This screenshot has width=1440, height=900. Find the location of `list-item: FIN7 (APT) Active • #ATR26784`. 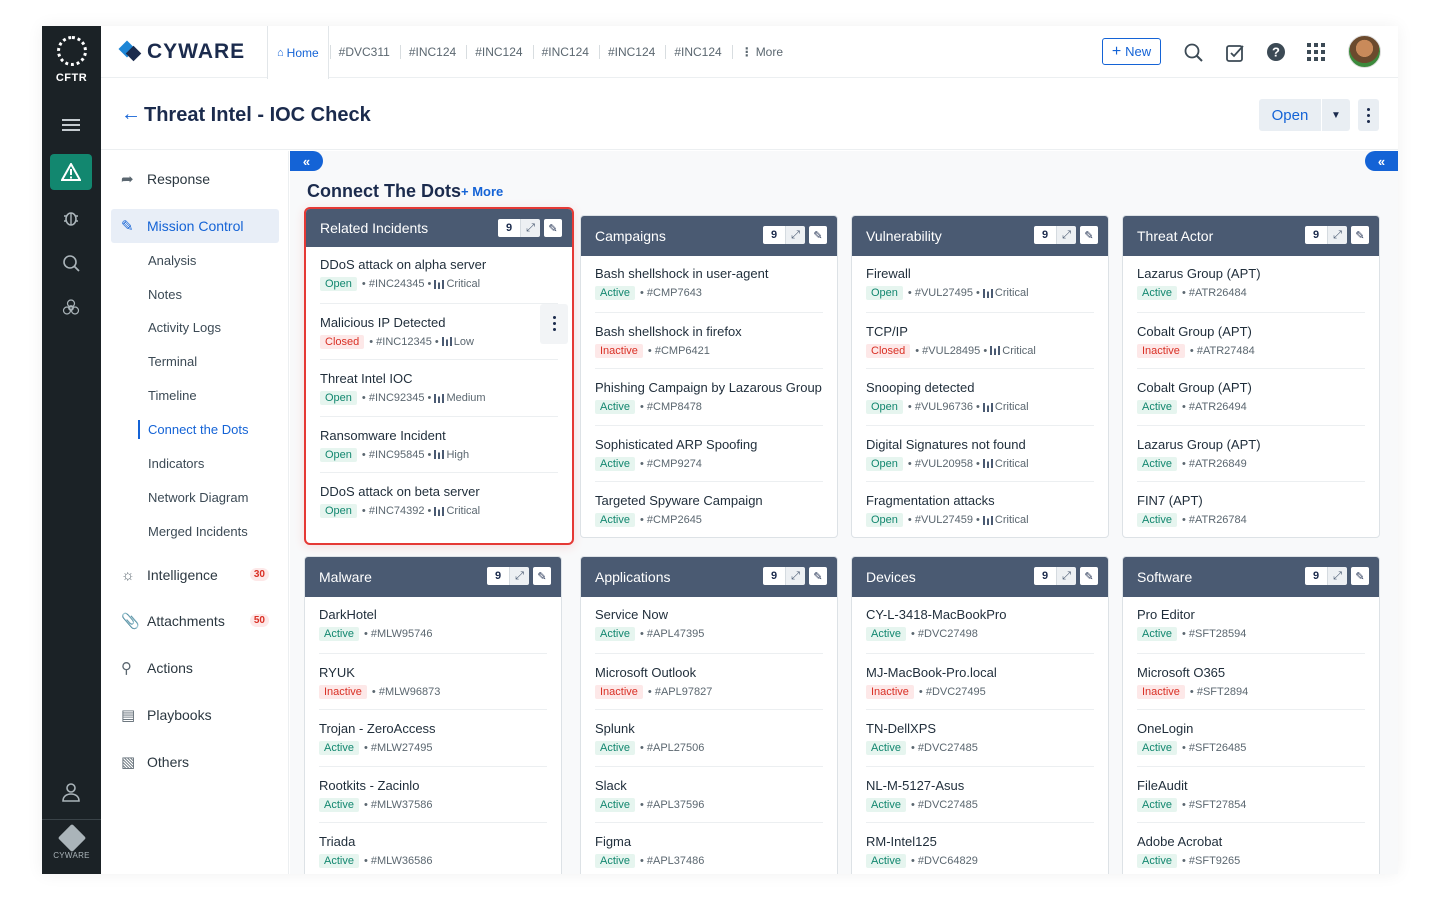

list-item: FIN7 (APT) Active • #ATR26784 is located at coordinates (1251, 509).